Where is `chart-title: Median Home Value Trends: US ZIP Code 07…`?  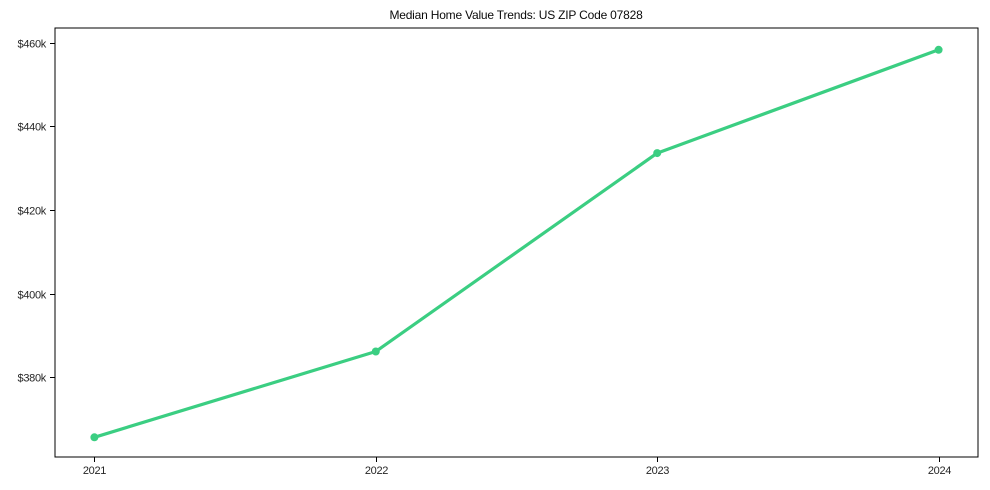 chart-title: Median Home Value Trends: US ZIP Code 07… is located at coordinates (516, 15).